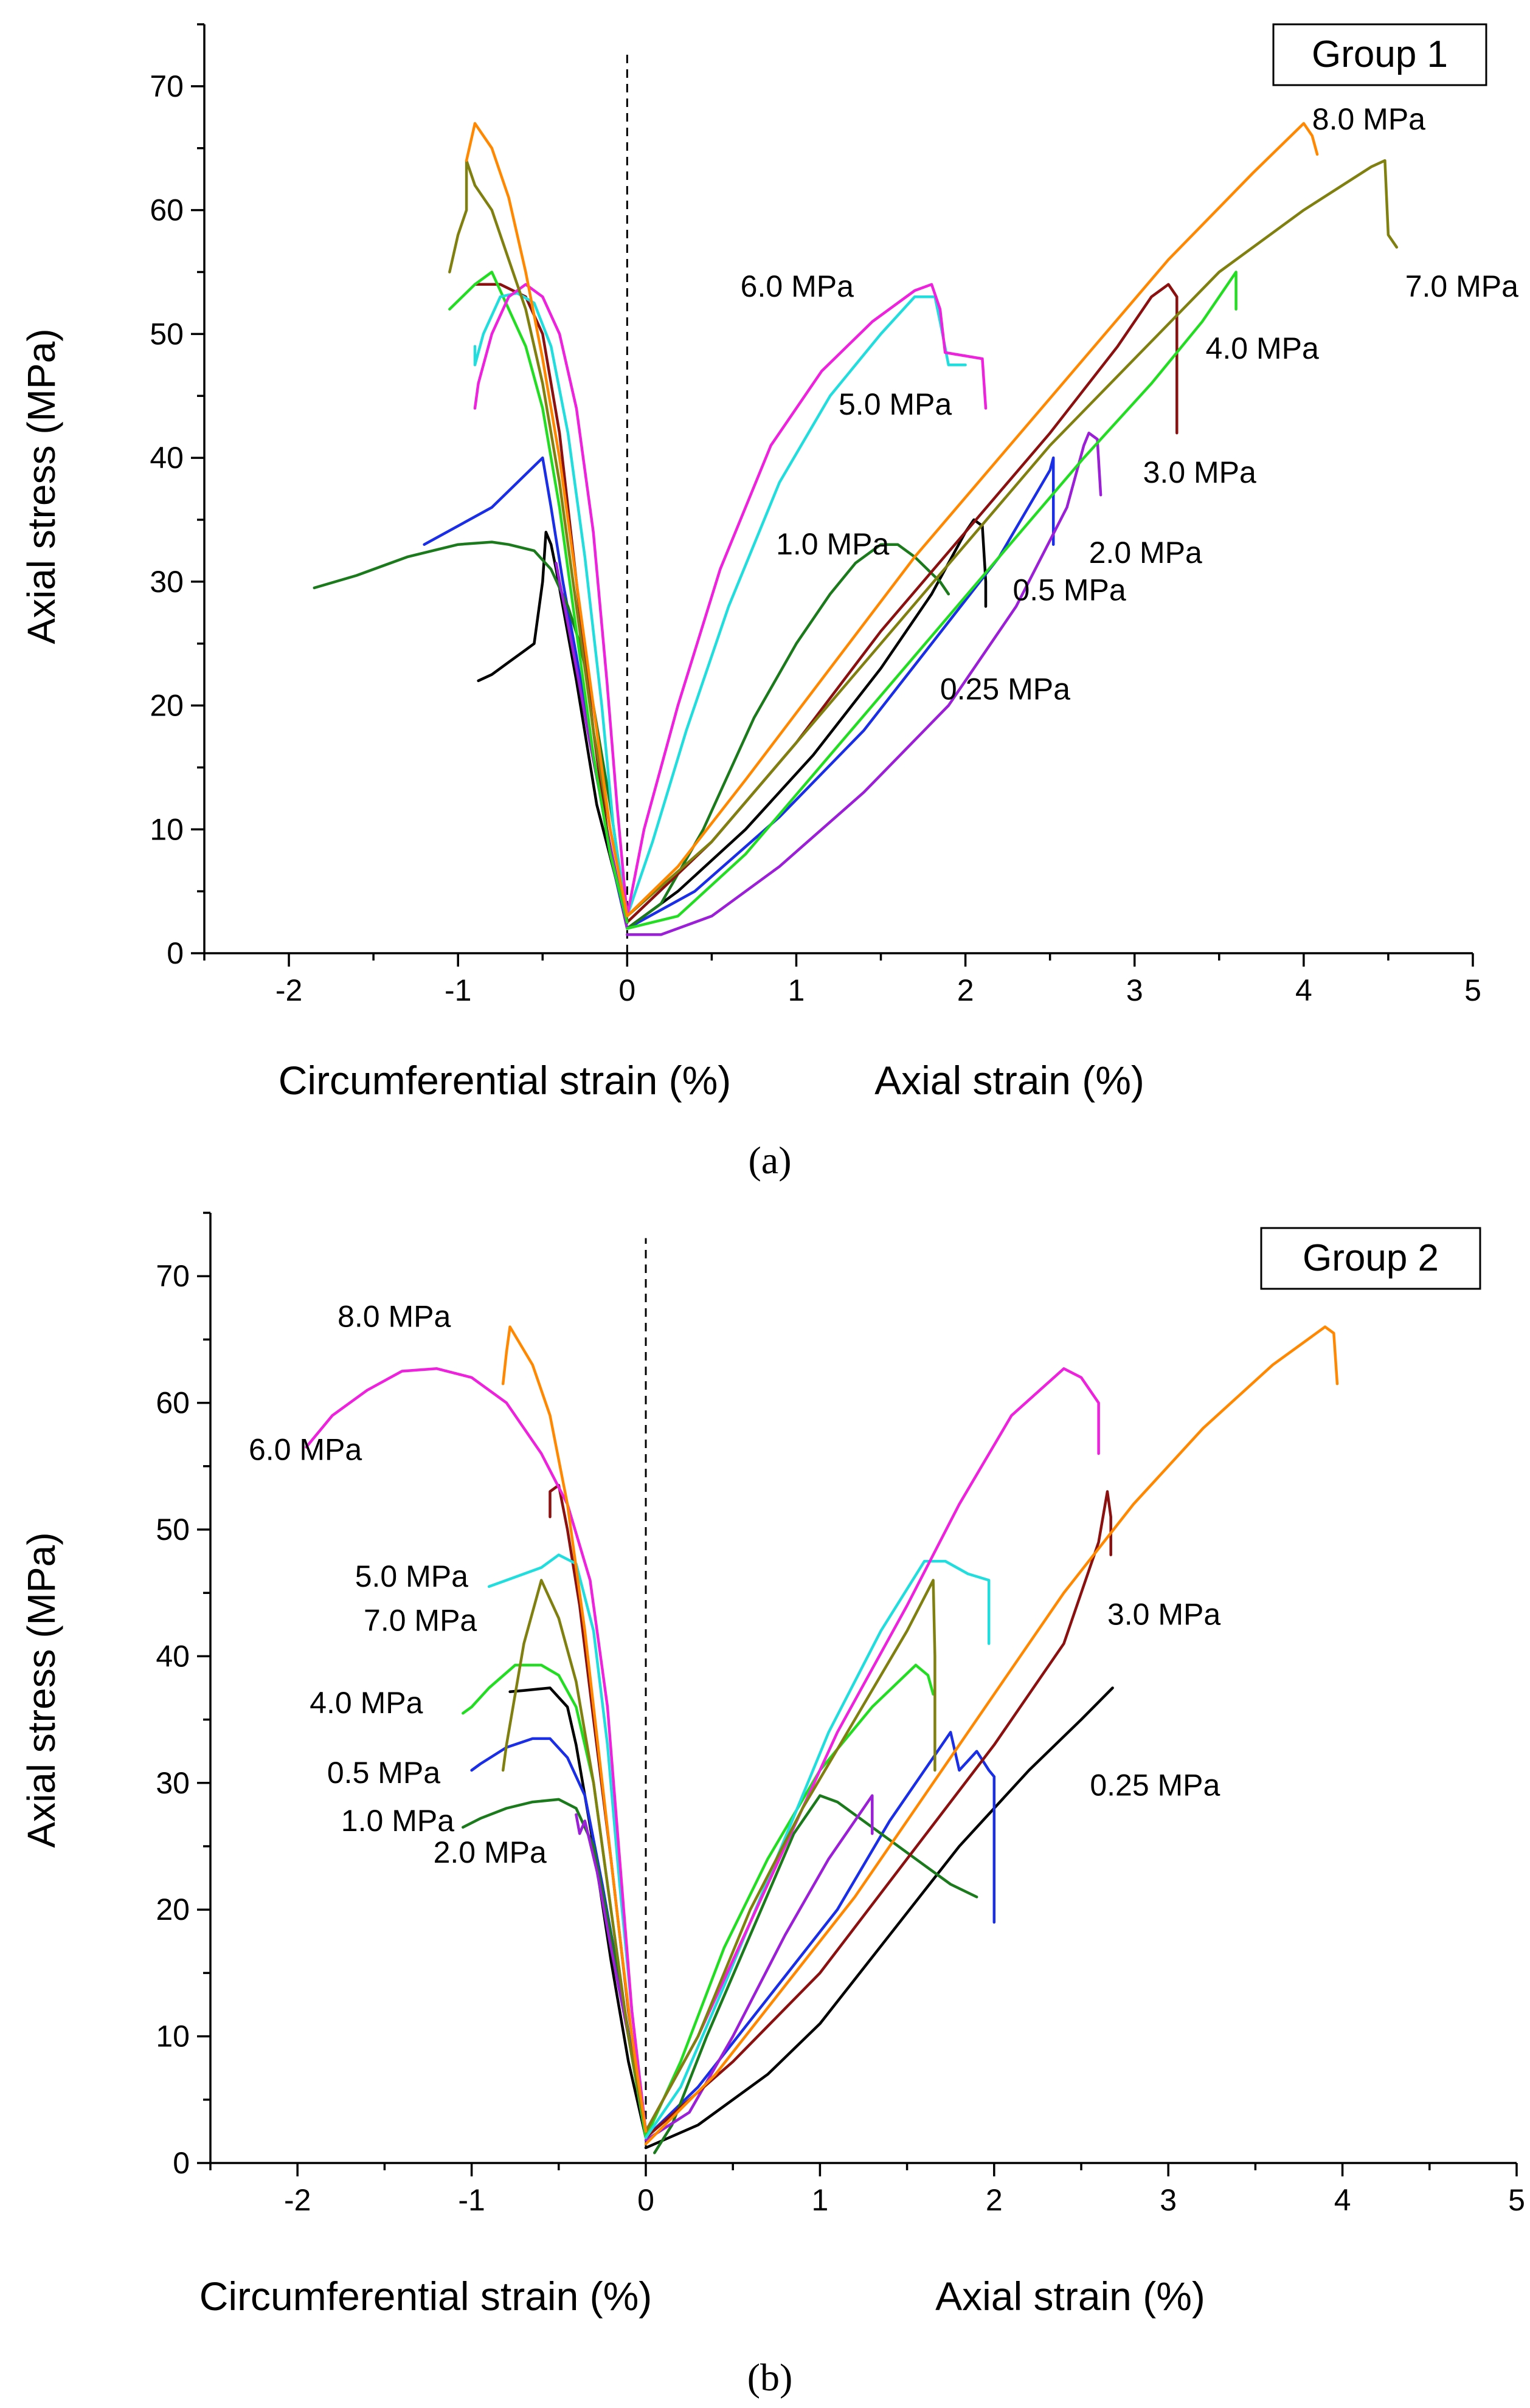  I want to click on series-5-0-MPa-circumferential, so click(551, 604).